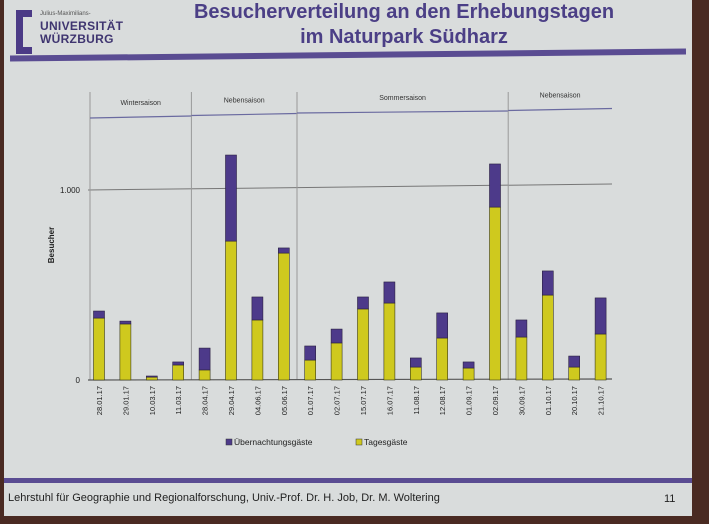 The height and width of the screenshot is (524, 709). Describe the element at coordinates (670, 499) in the screenshot. I see `page-number: 11` at that location.